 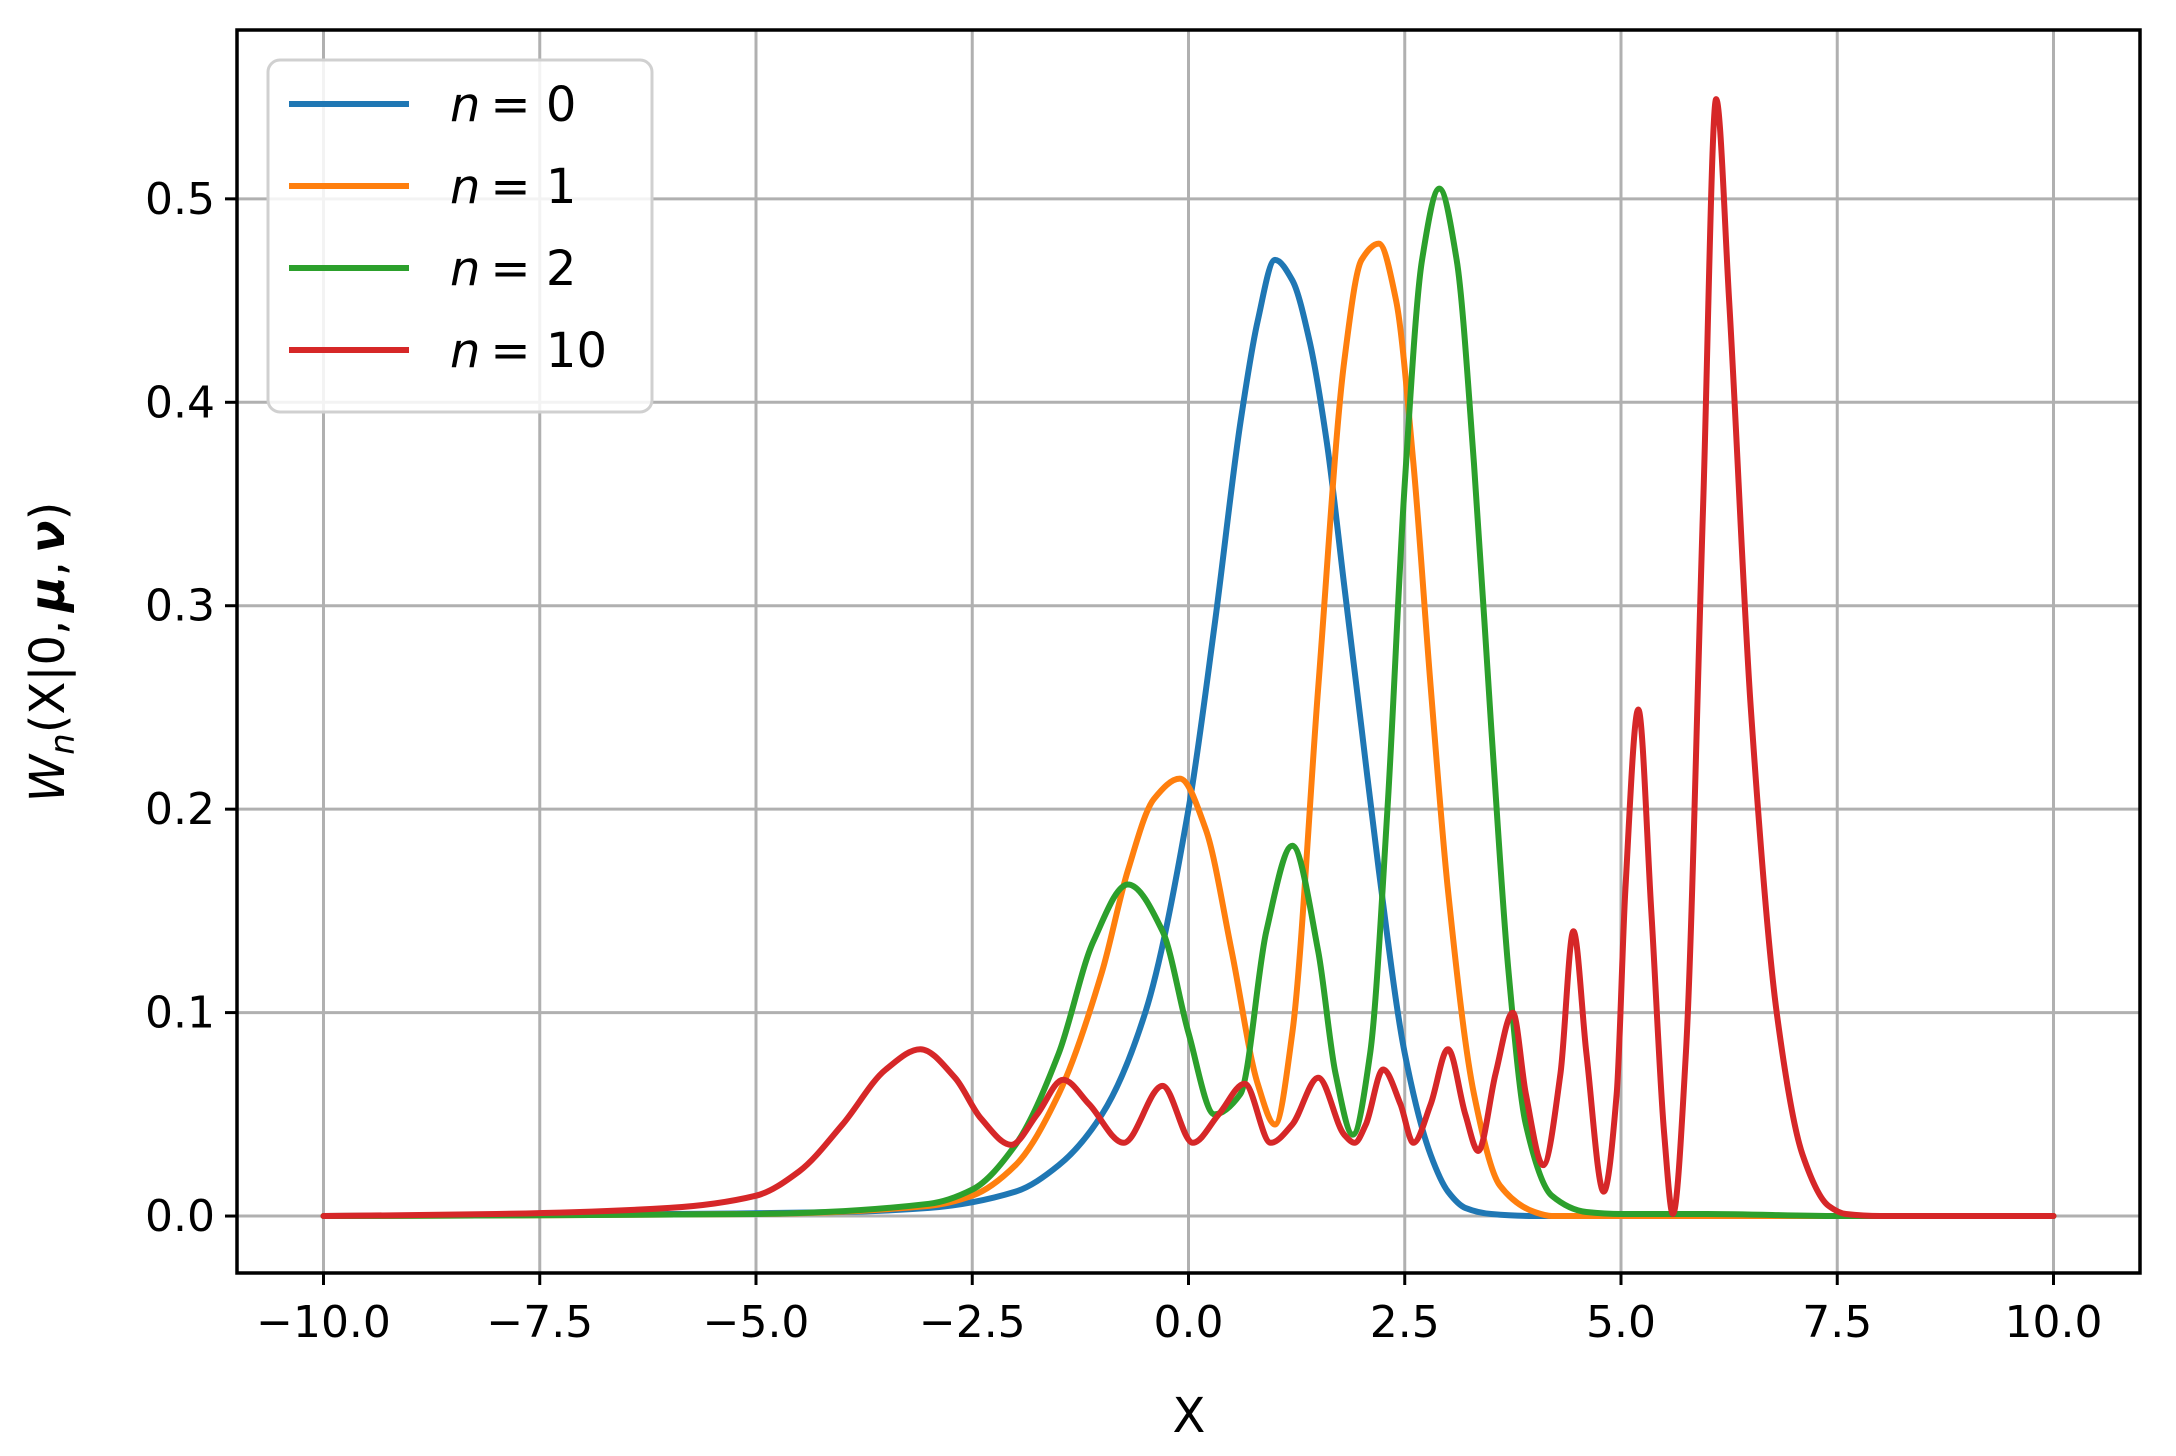 I want to click on x-tick-label: −7.5, so click(x=539, y=1322).